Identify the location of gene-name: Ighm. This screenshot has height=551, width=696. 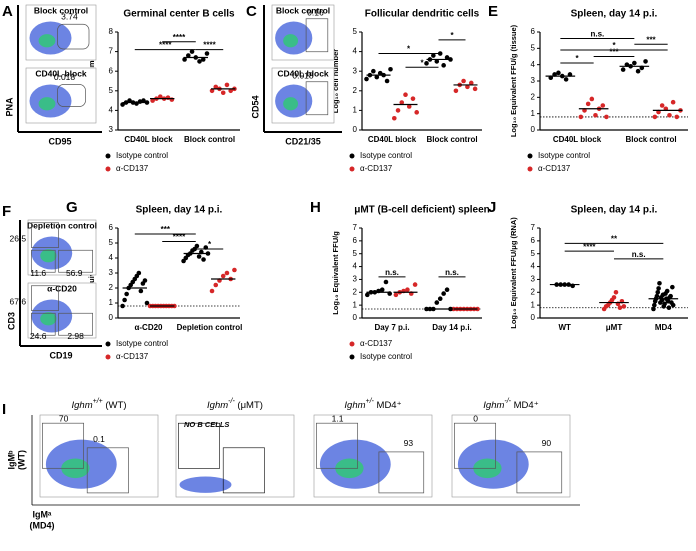
(354, 405).